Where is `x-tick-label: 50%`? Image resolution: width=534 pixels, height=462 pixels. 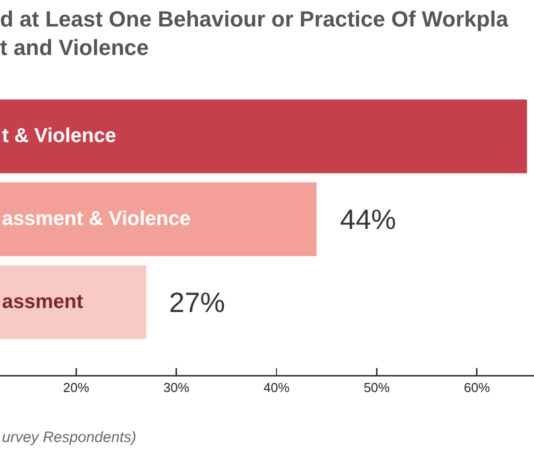 x-tick-label: 50% is located at coordinates (377, 388).